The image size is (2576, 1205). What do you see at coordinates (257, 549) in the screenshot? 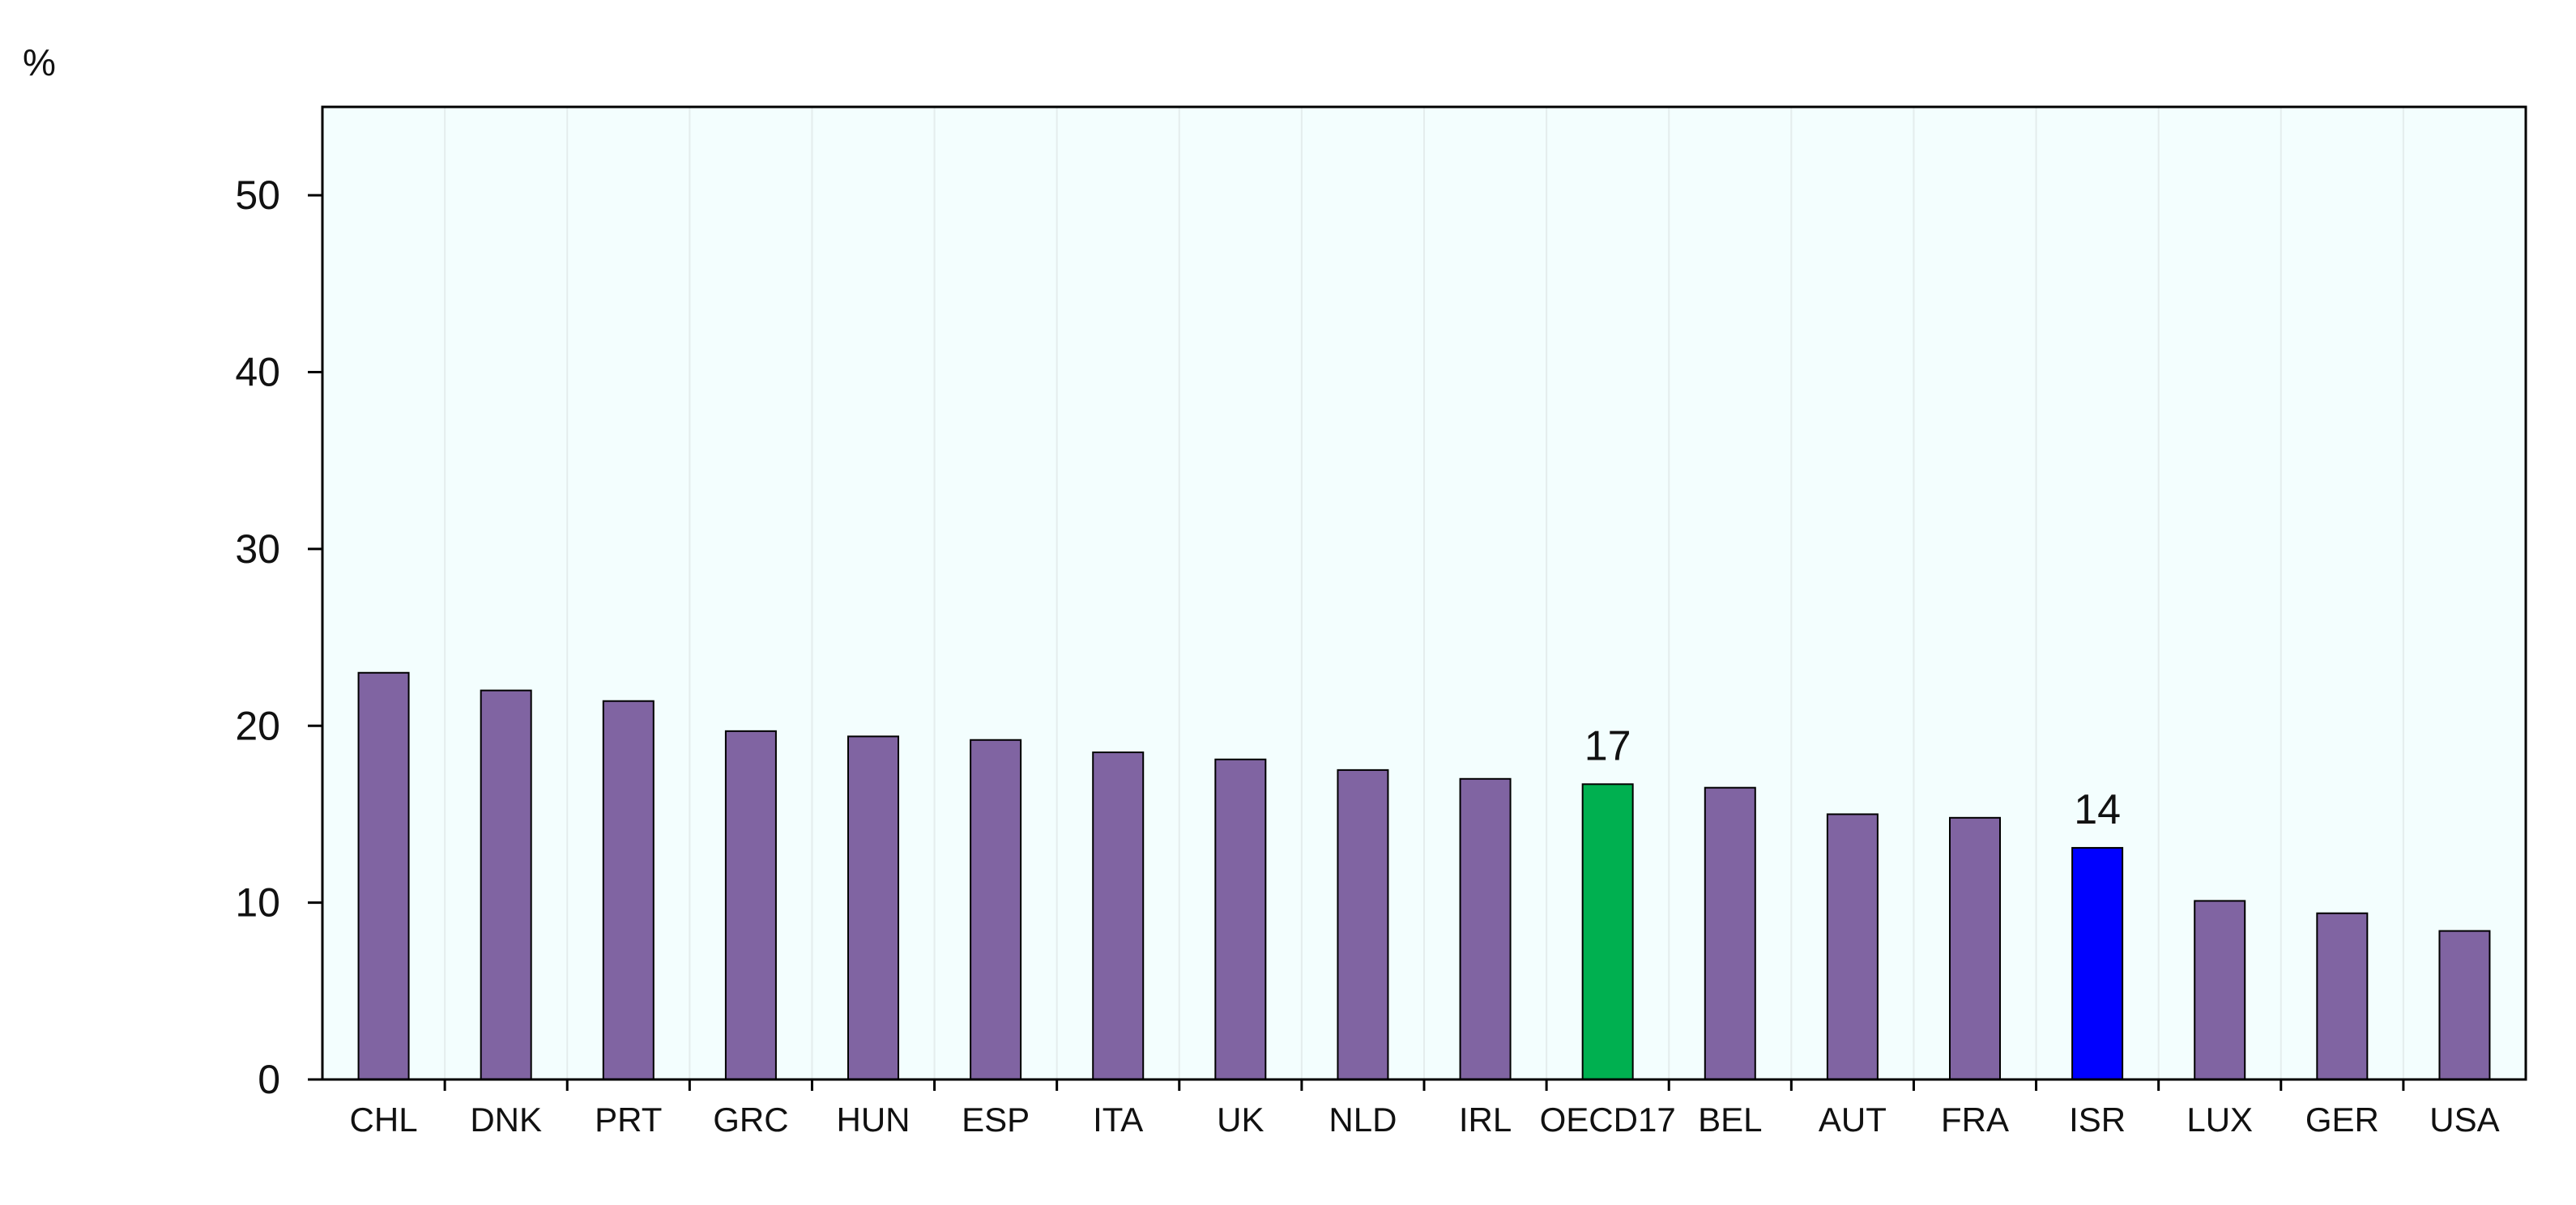
I see `y-tick-label: 30` at bounding box center [257, 549].